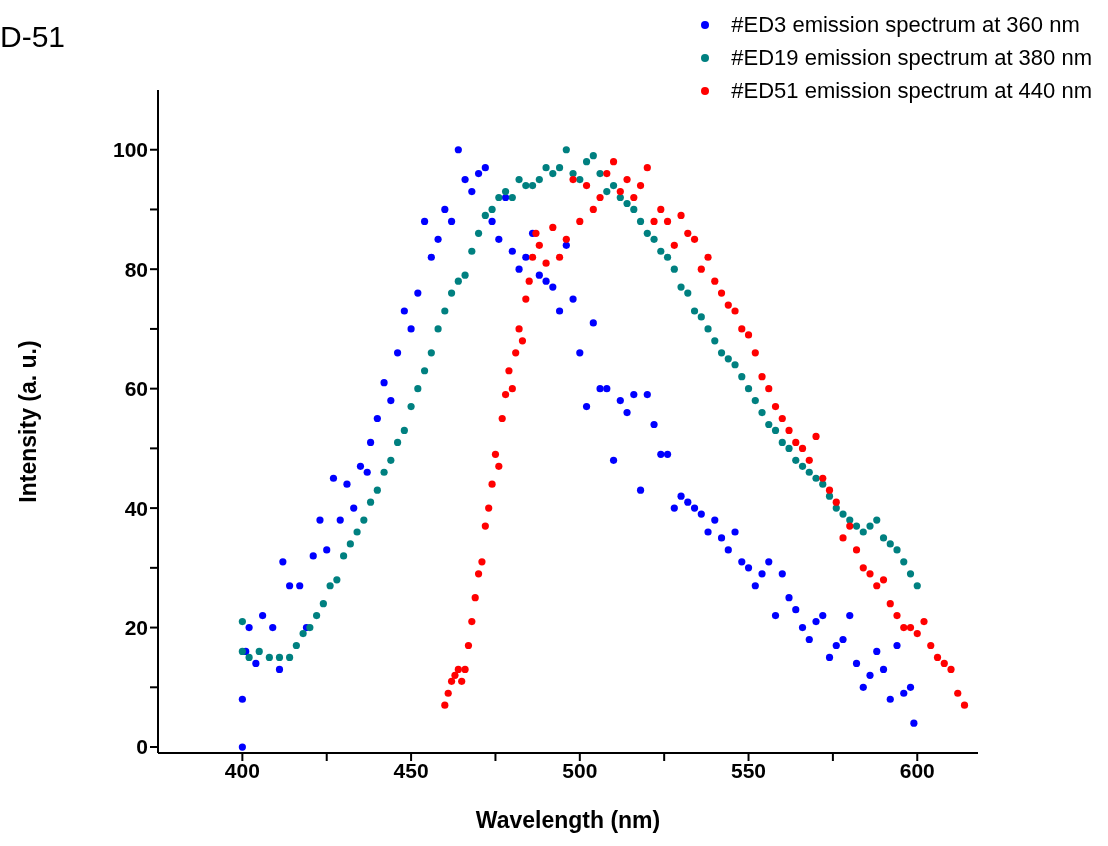 This screenshot has width=1108, height=846. I want to click on legend-label: #ED3 emission spectrum at 360 nm, so click(905, 25).